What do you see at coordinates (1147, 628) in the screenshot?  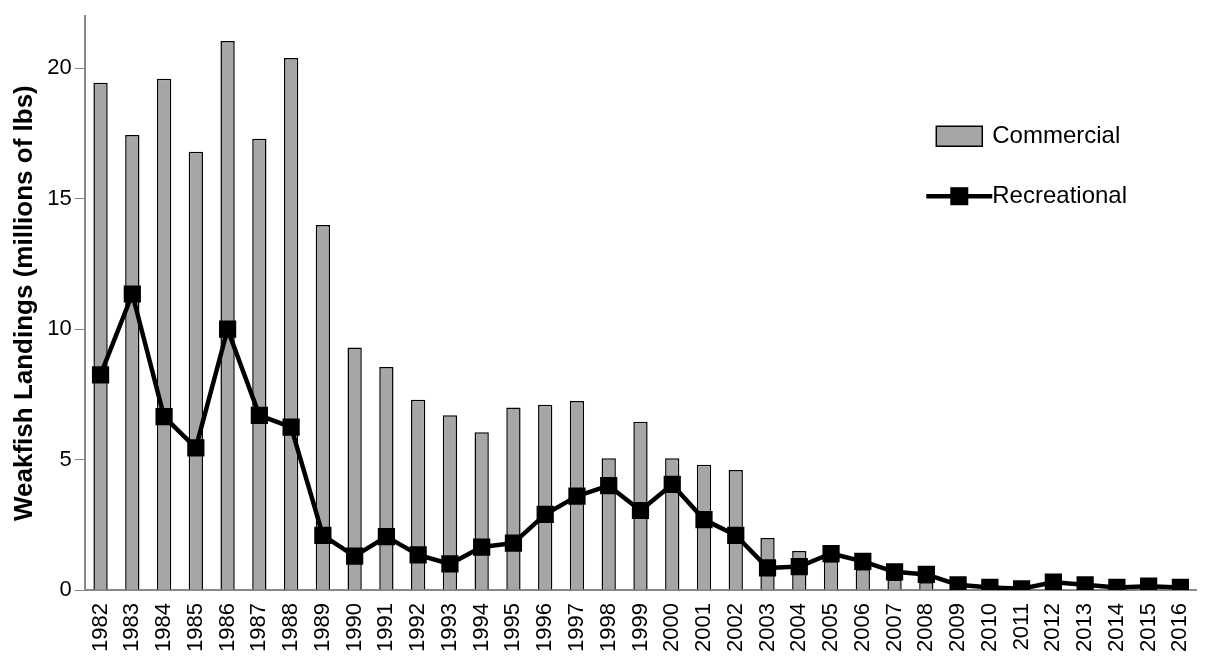 I see `x-tick-label: 2015` at bounding box center [1147, 628].